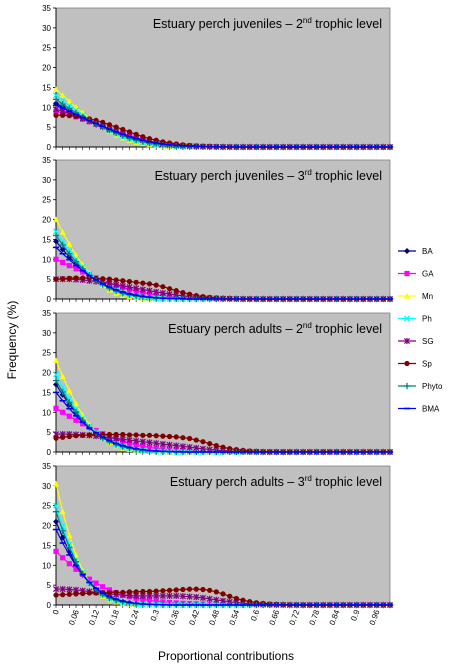 The height and width of the screenshot is (668, 452). I want to click on x-tick-label: 0.24, so click(134, 617).